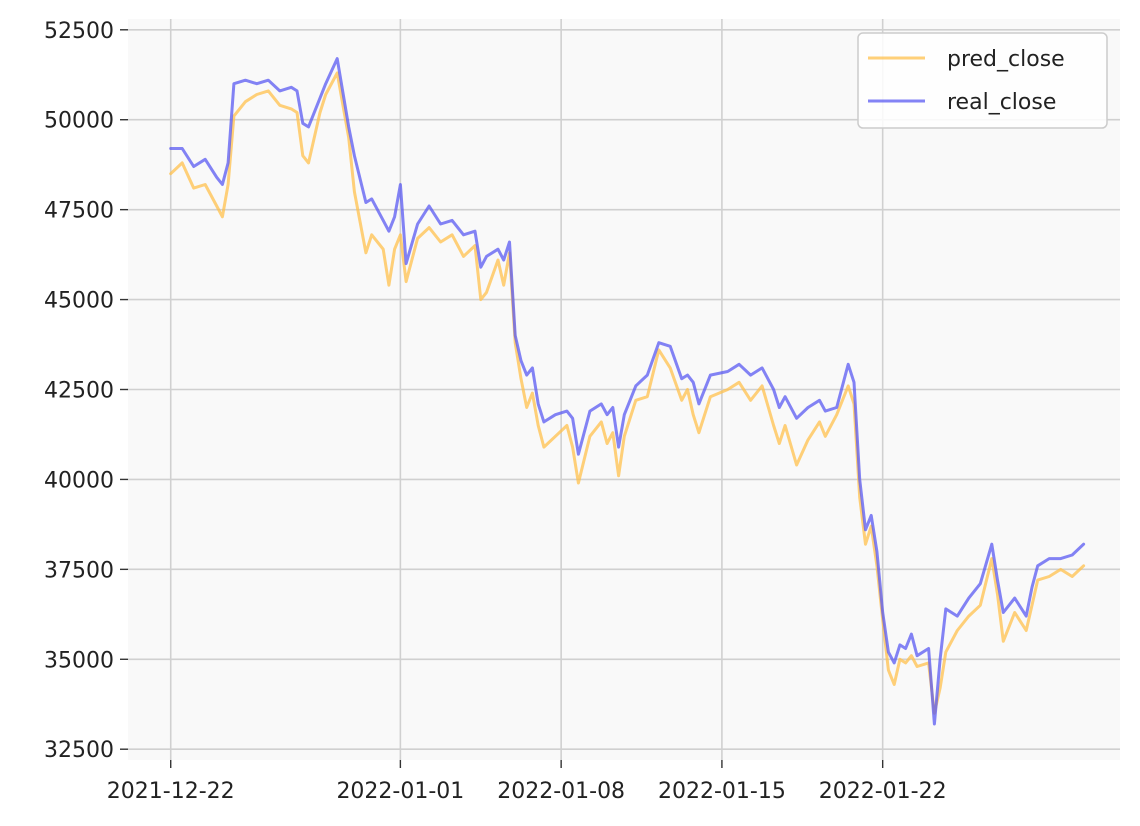 The height and width of the screenshot is (826, 1140). Describe the element at coordinates (79, 211) in the screenshot. I see `y-tick-label: 47500` at that location.